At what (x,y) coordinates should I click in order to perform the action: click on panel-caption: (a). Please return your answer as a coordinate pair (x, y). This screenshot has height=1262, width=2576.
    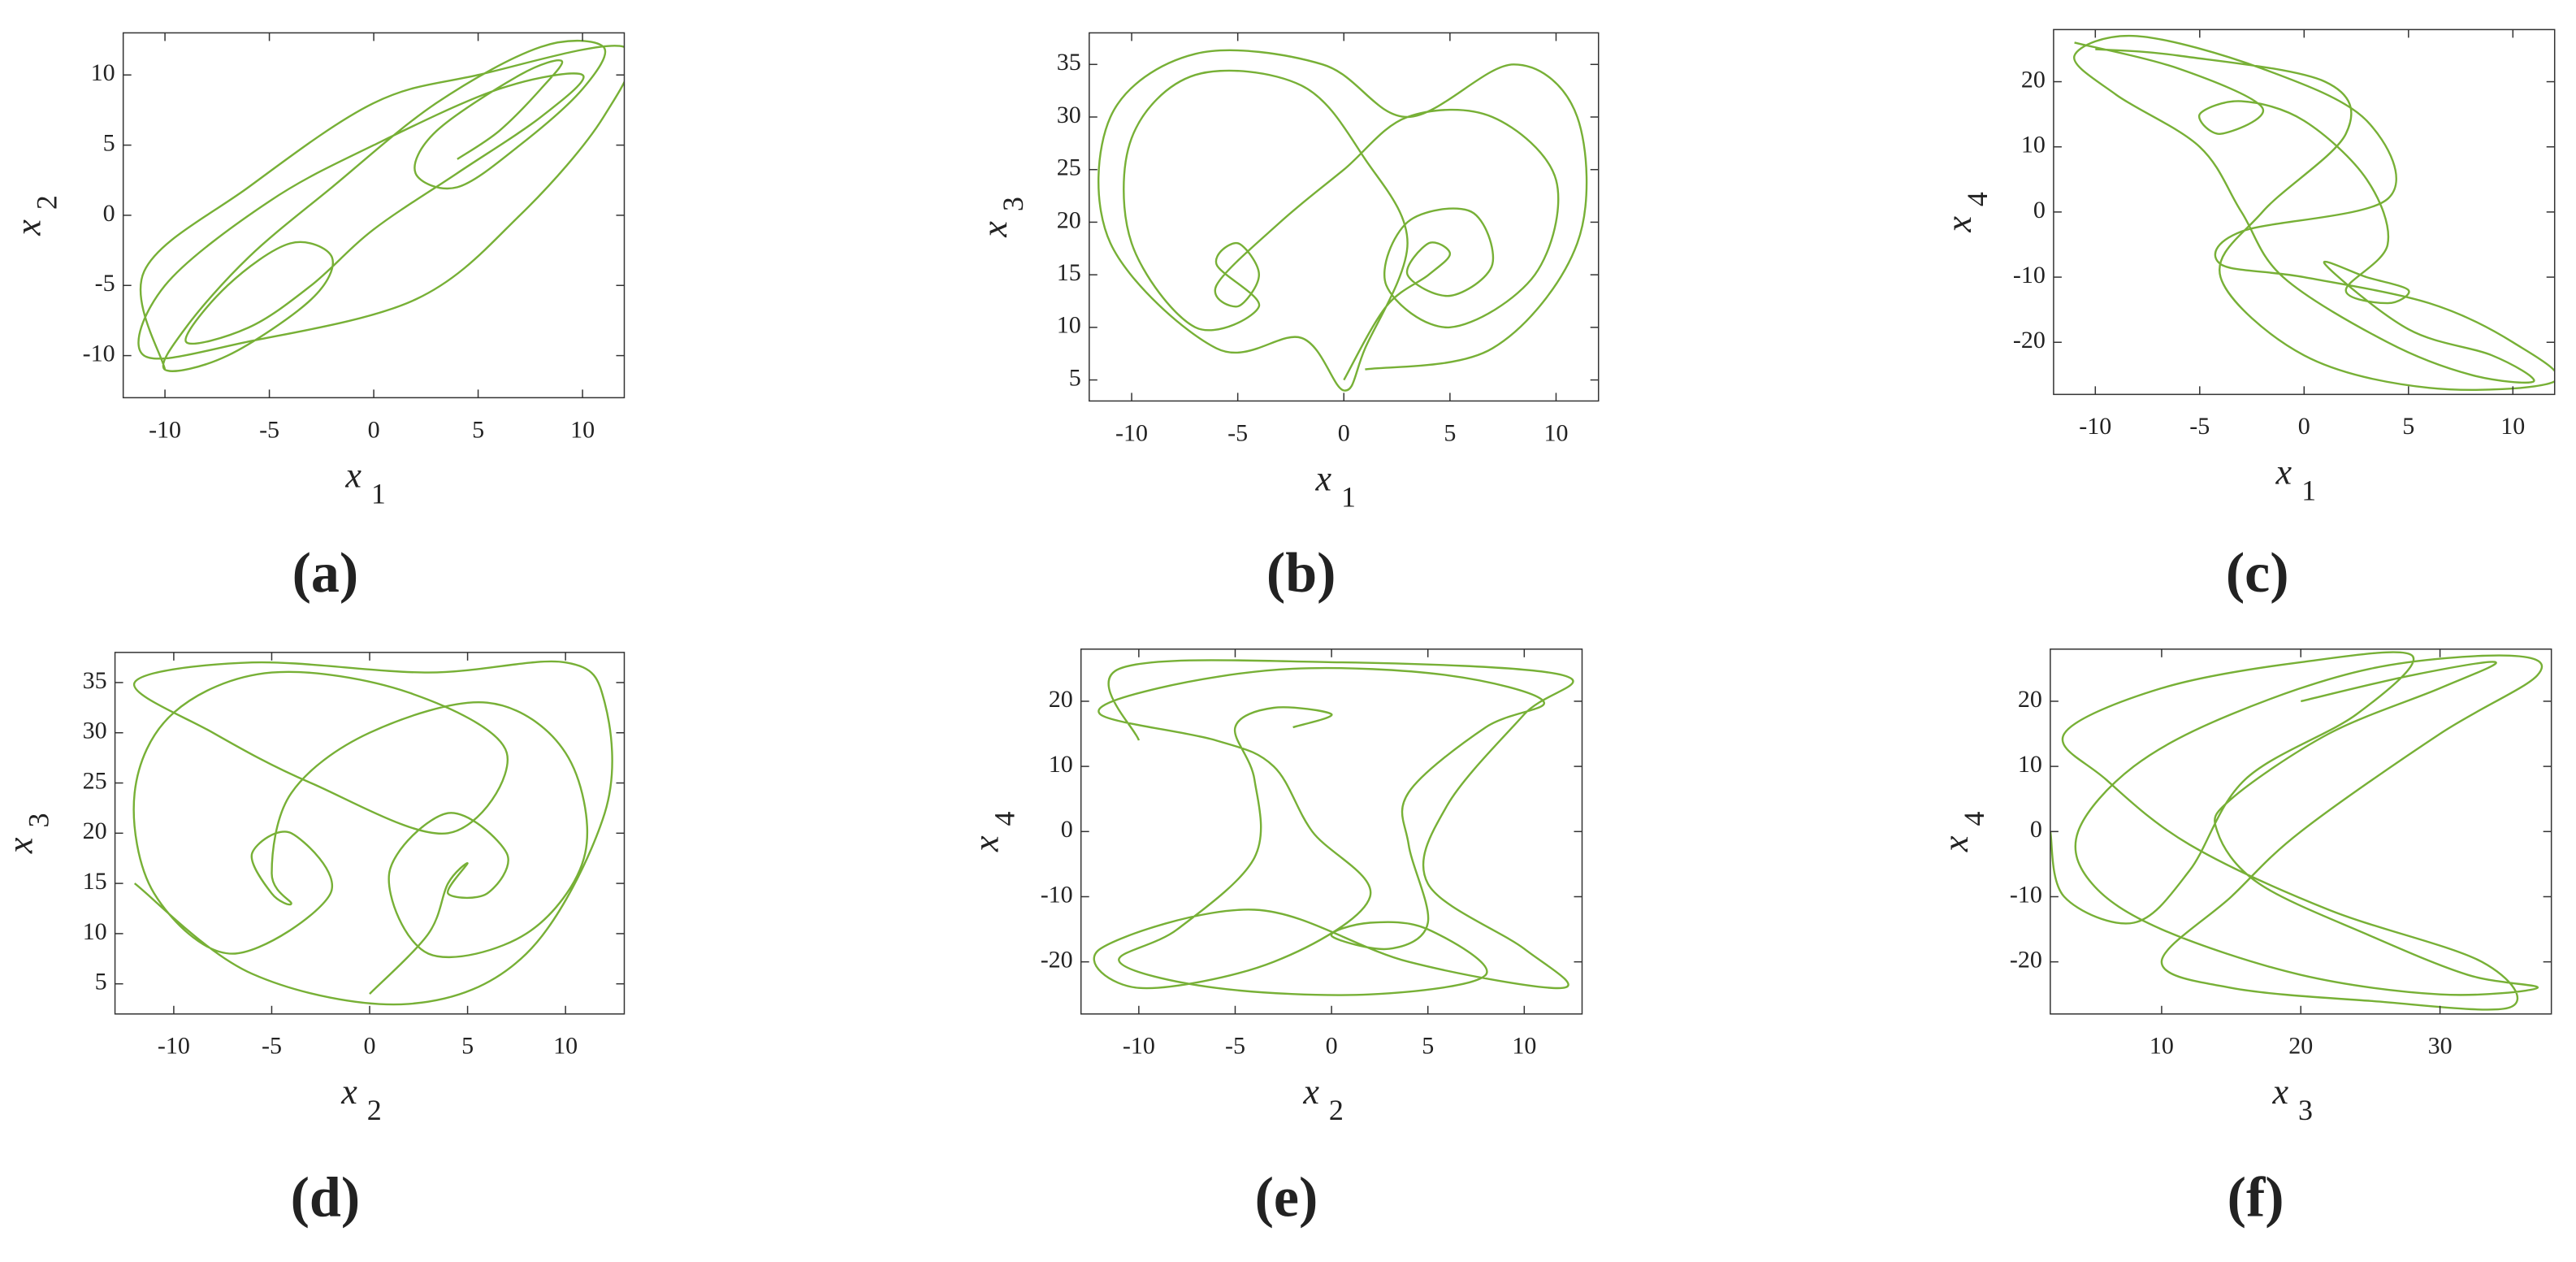
    Looking at the image, I should click on (325, 573).